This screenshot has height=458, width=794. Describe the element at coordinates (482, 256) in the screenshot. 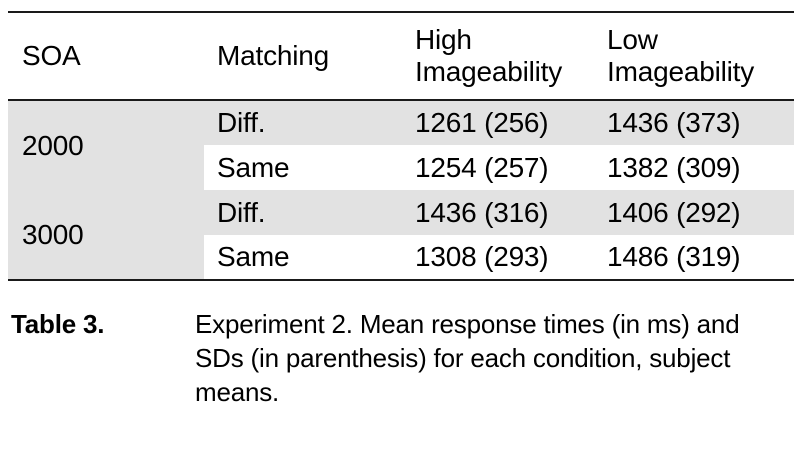

I see `cell-high-imageability: 1308 (293)` at that location.